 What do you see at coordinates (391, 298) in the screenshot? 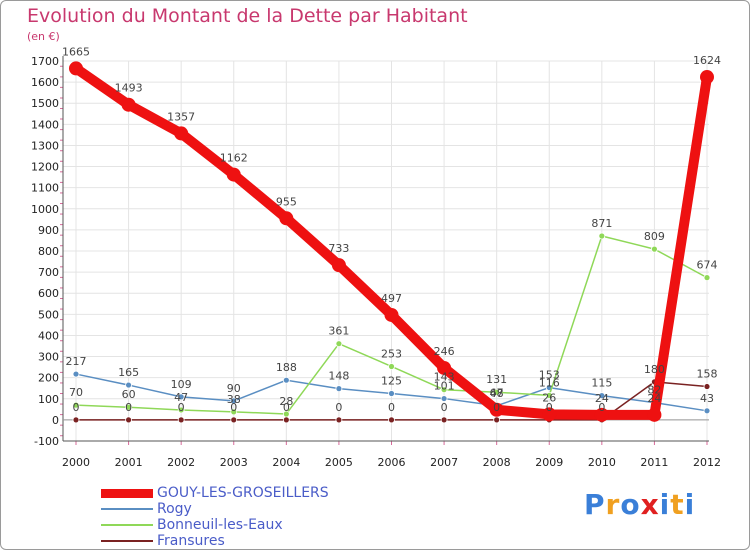
I see `data-label: 497` at bounding box center [391, 298].